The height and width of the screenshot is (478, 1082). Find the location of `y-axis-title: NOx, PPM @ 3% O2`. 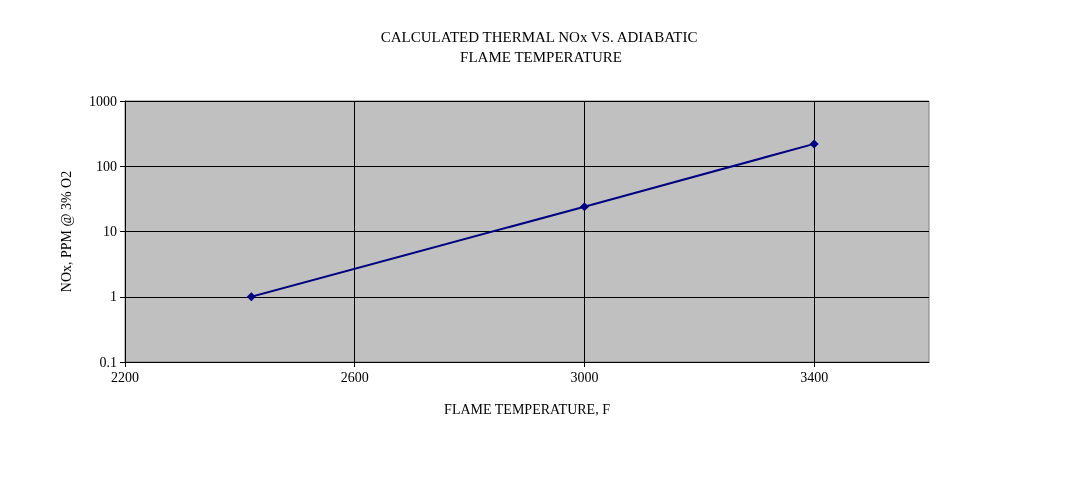

y-axis-title: NOx, PPM @ 3% O2 is located at coordinates (66, 231).